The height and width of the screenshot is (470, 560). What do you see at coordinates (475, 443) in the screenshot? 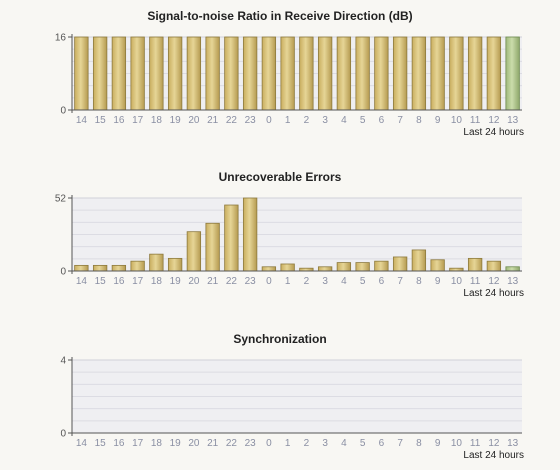
I see `chart-3-xtick-11: 11` at bounding box center [475, 443].